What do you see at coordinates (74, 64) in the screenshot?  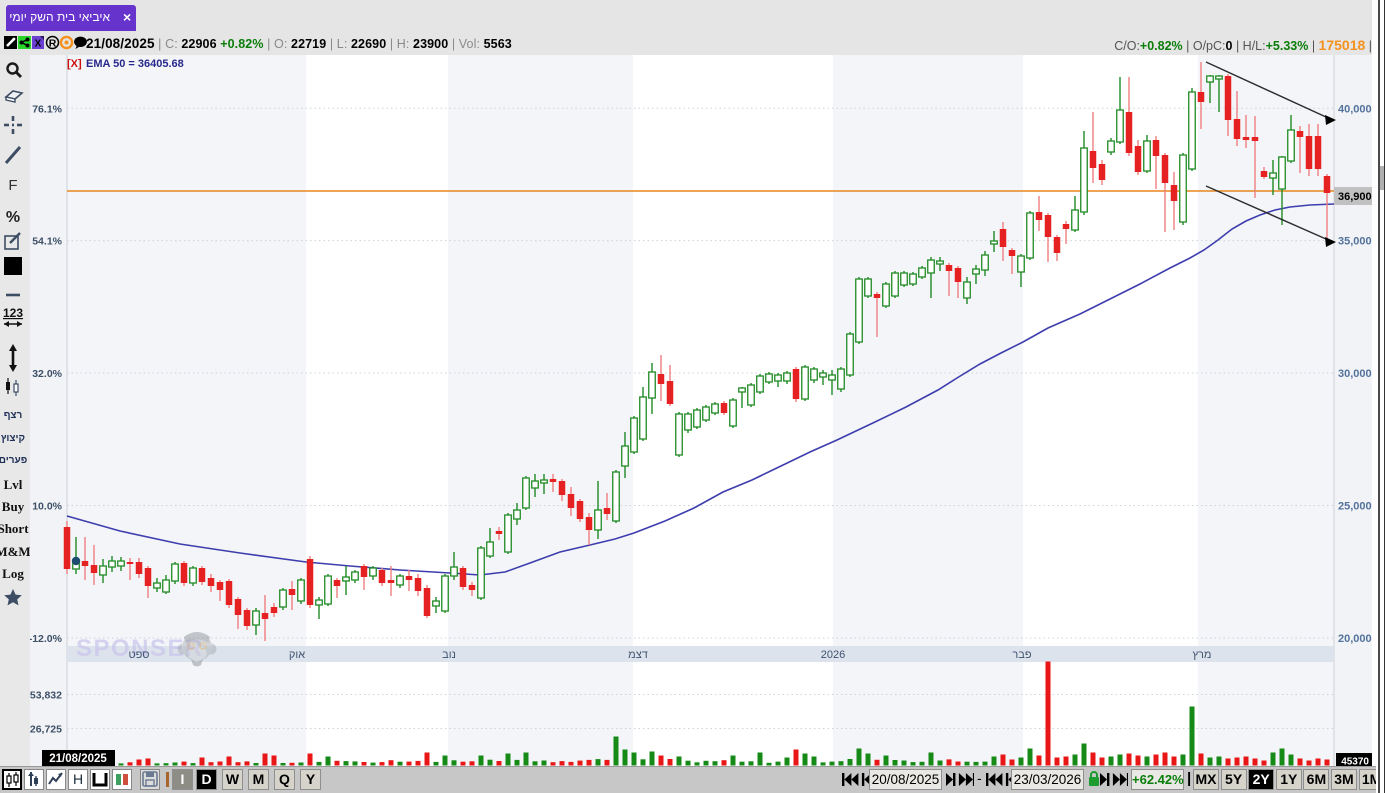 I see `svg-text: [X]` at bounding box center [74, 64].